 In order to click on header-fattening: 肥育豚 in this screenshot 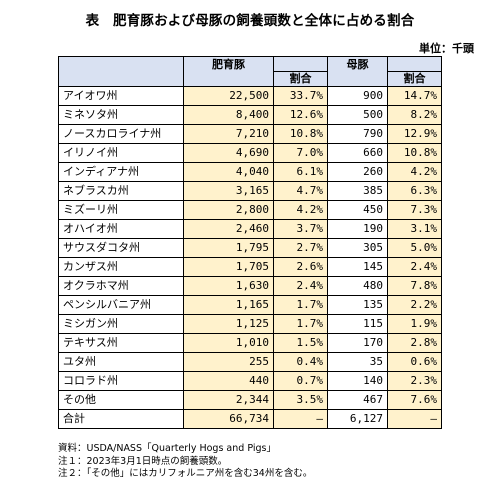, I will do `click(228, 71)`.